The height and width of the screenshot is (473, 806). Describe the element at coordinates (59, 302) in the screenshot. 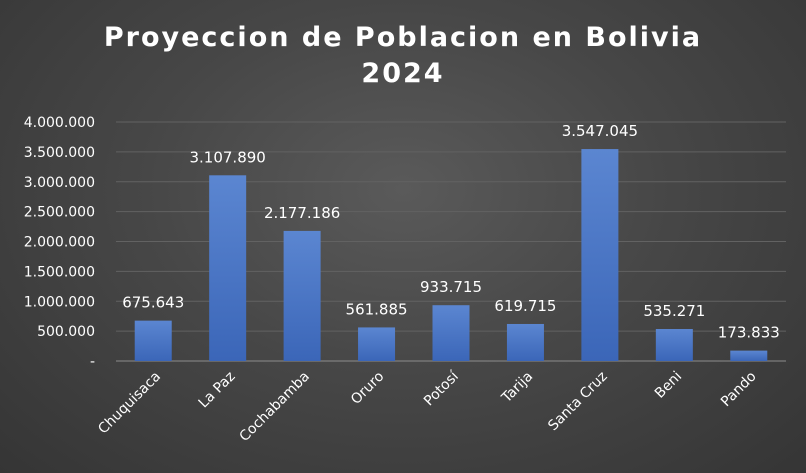

I see `y-tick-label: 1.000.000` at that location.